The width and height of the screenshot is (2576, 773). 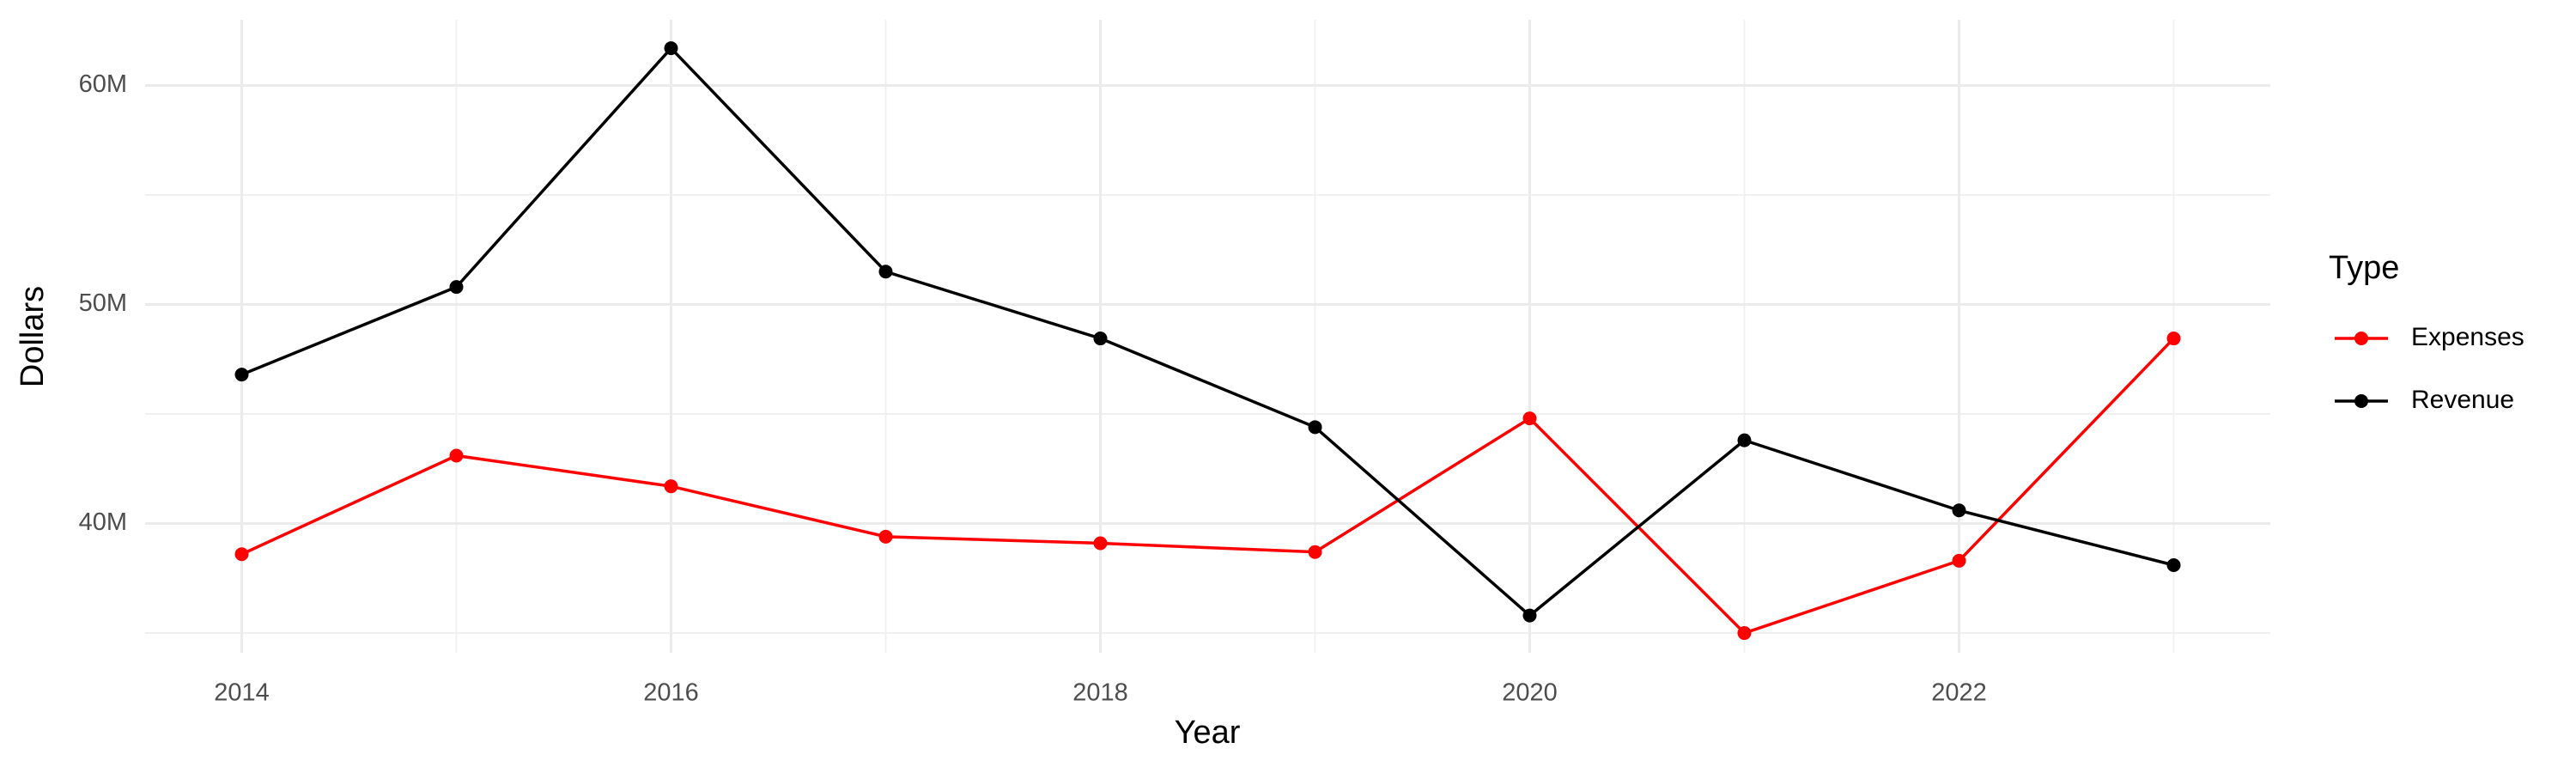 What do you see at coordinates (1208, 733) in the screenshot?
I see `x-axis-title: Year` at bounding box center [1208, 733].